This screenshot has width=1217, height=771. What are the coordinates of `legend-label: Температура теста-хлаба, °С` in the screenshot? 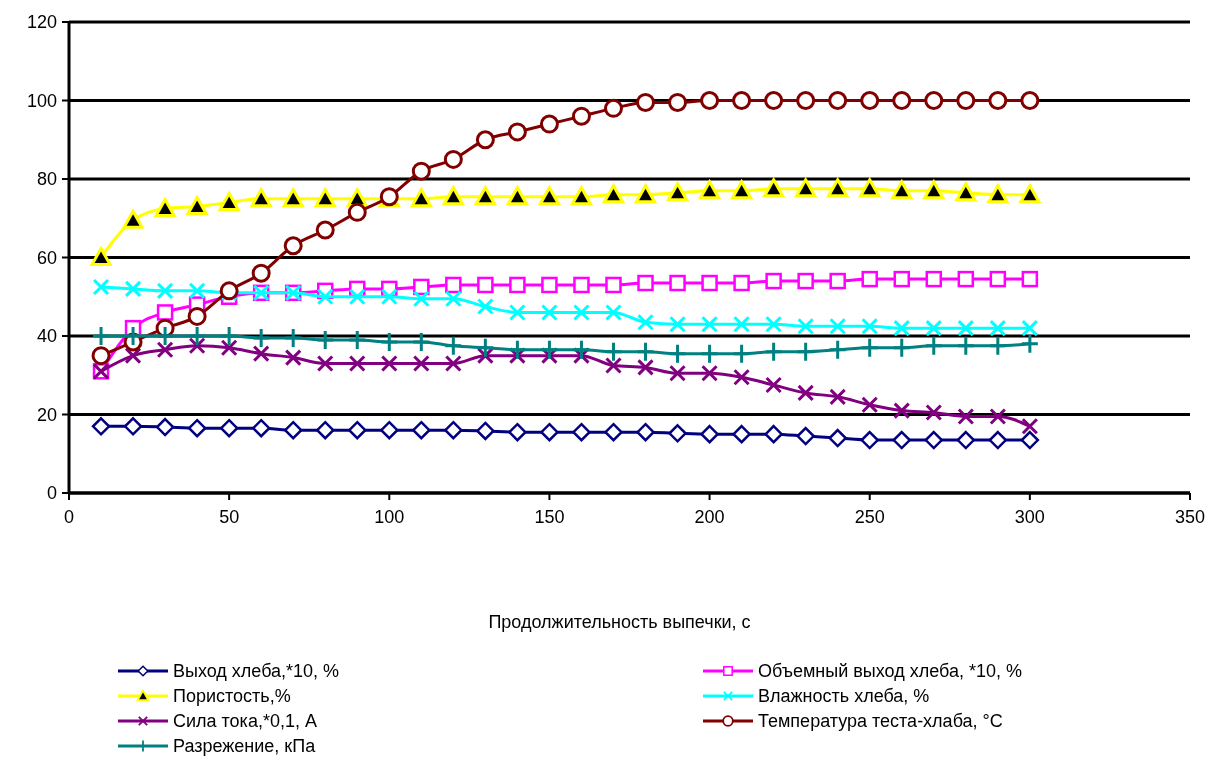 It's located at (880, 721).